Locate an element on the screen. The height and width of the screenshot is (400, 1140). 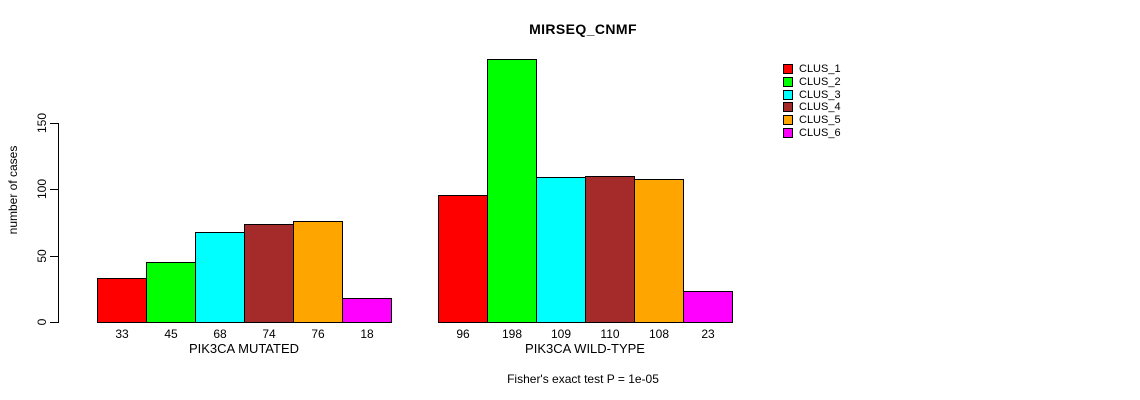
bar-value-label: 109 is located at coordinates (561, 334).